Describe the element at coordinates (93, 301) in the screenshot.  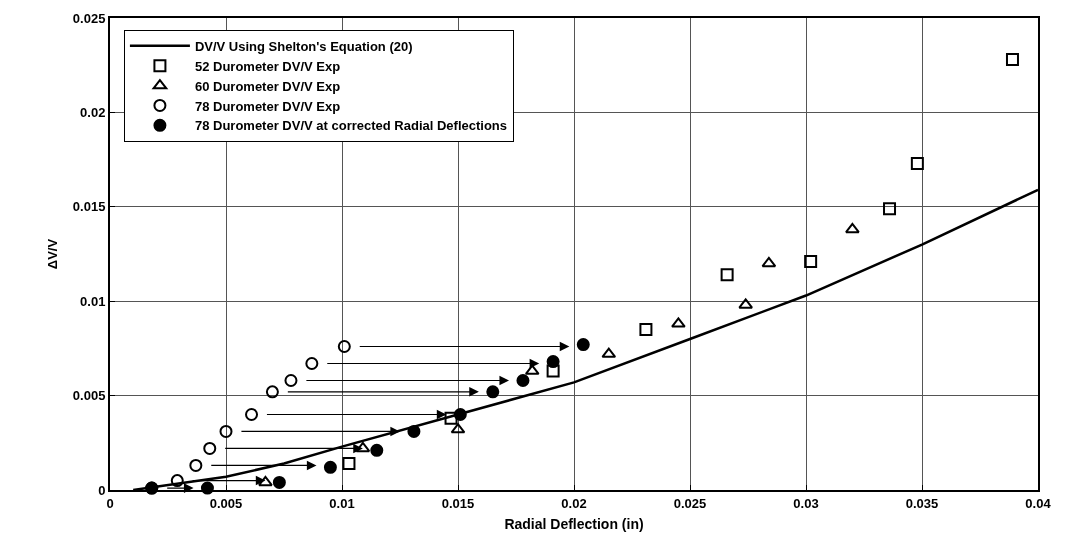
I see `y-tick-label: 0.01` at that location.